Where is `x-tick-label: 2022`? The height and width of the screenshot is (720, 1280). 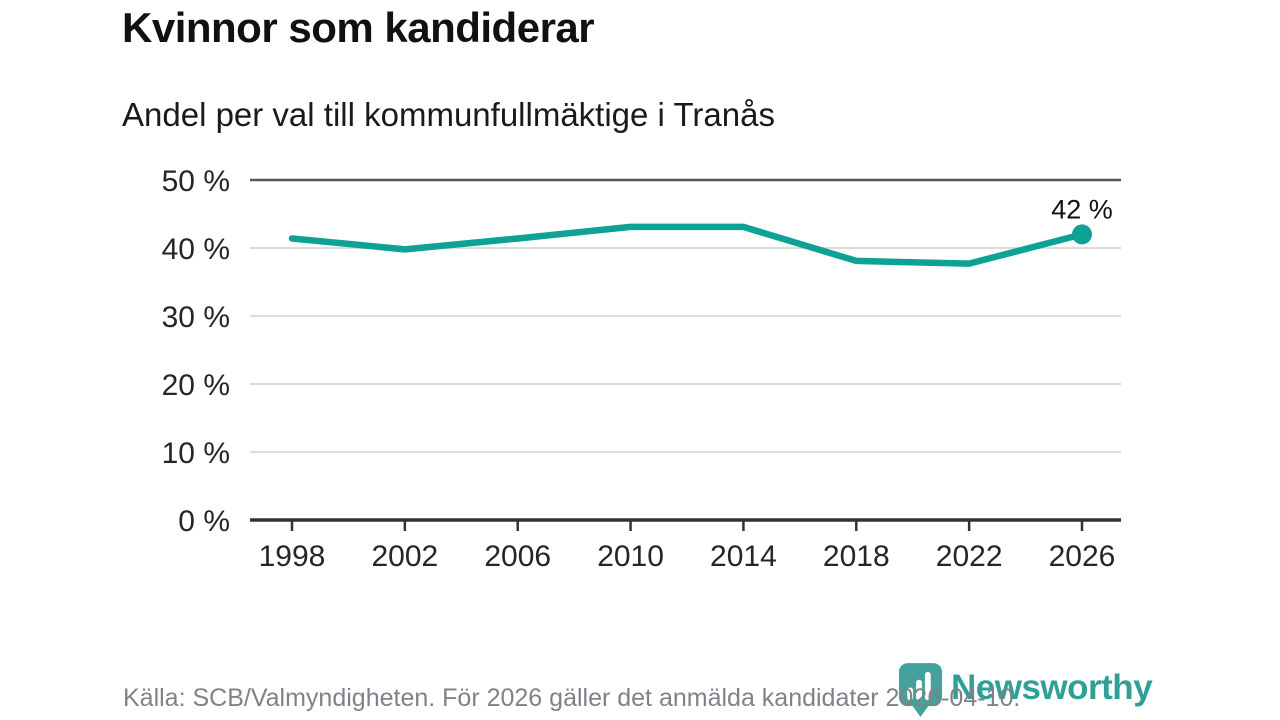
x-tick-label: 2022 is located at coordinates (969, 556).